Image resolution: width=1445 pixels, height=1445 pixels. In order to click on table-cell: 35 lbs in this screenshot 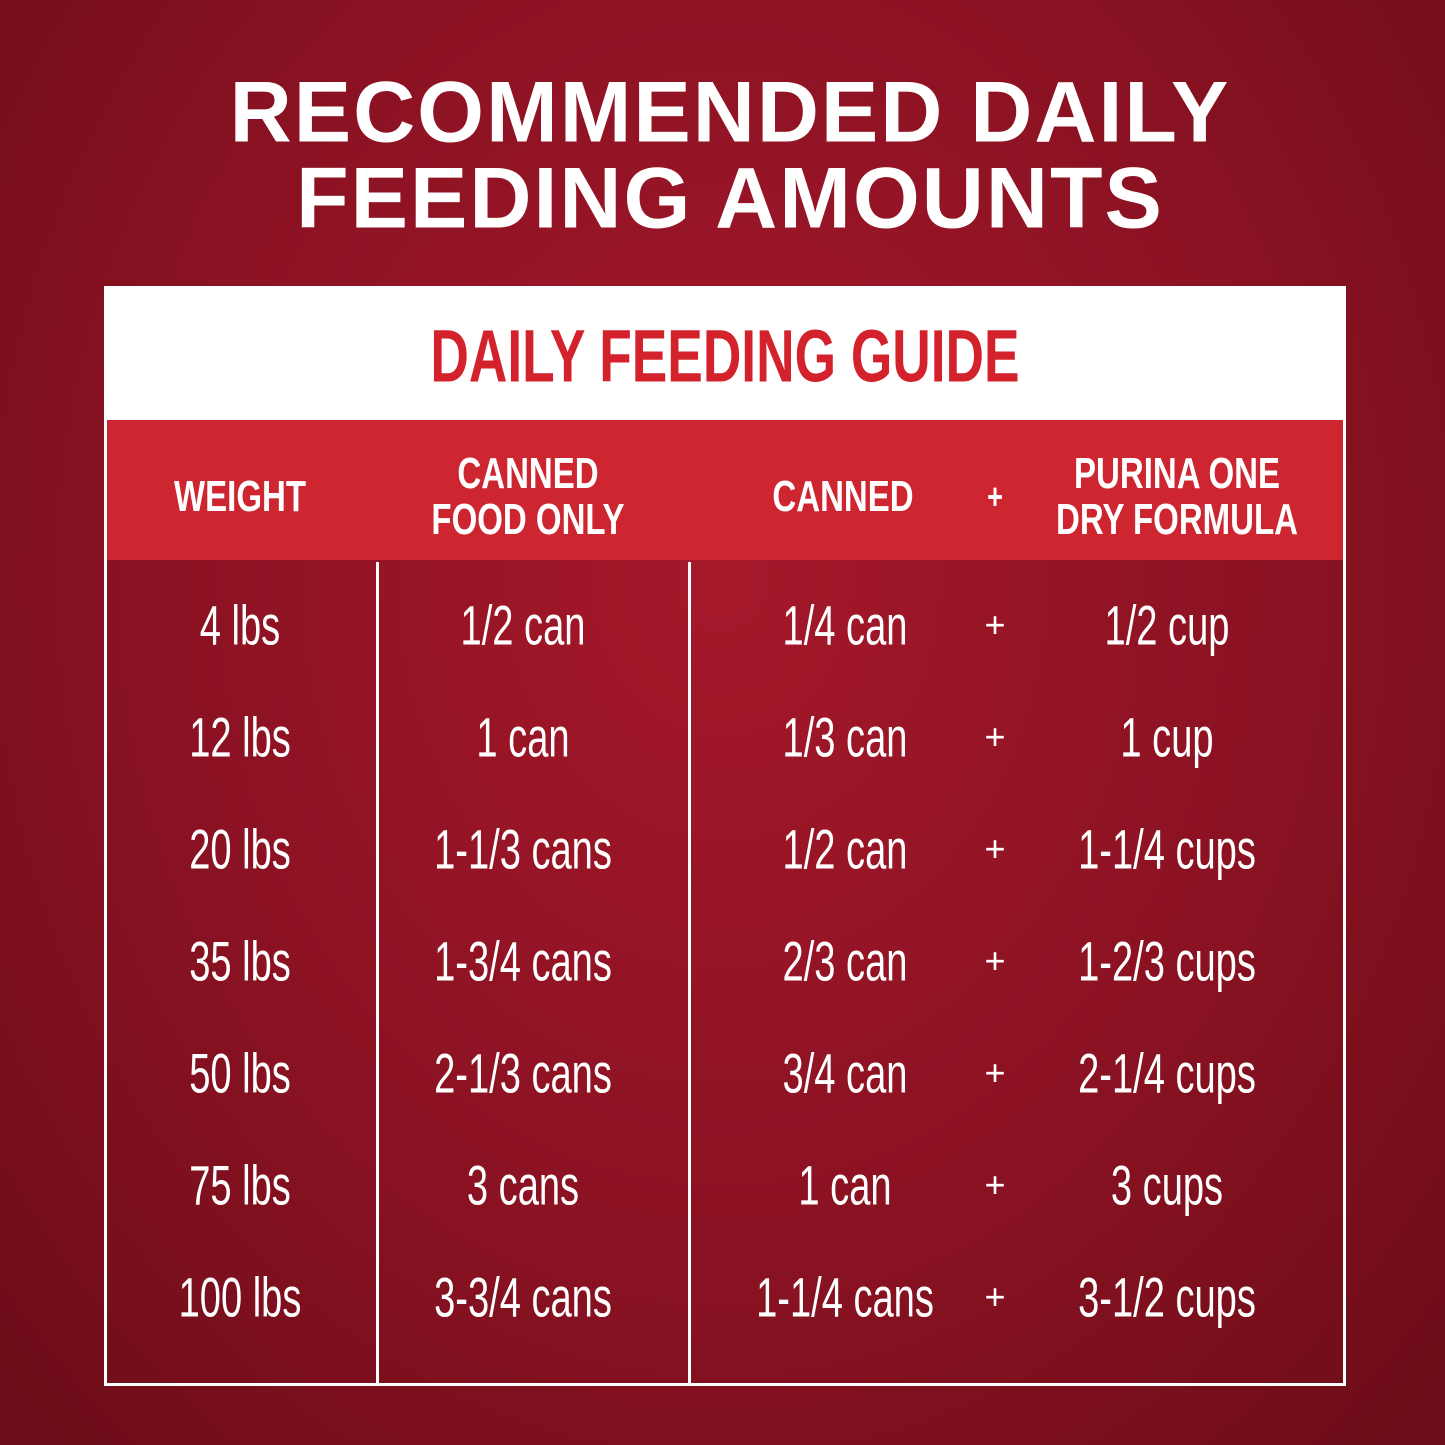, I will do `click(240, 961)`.